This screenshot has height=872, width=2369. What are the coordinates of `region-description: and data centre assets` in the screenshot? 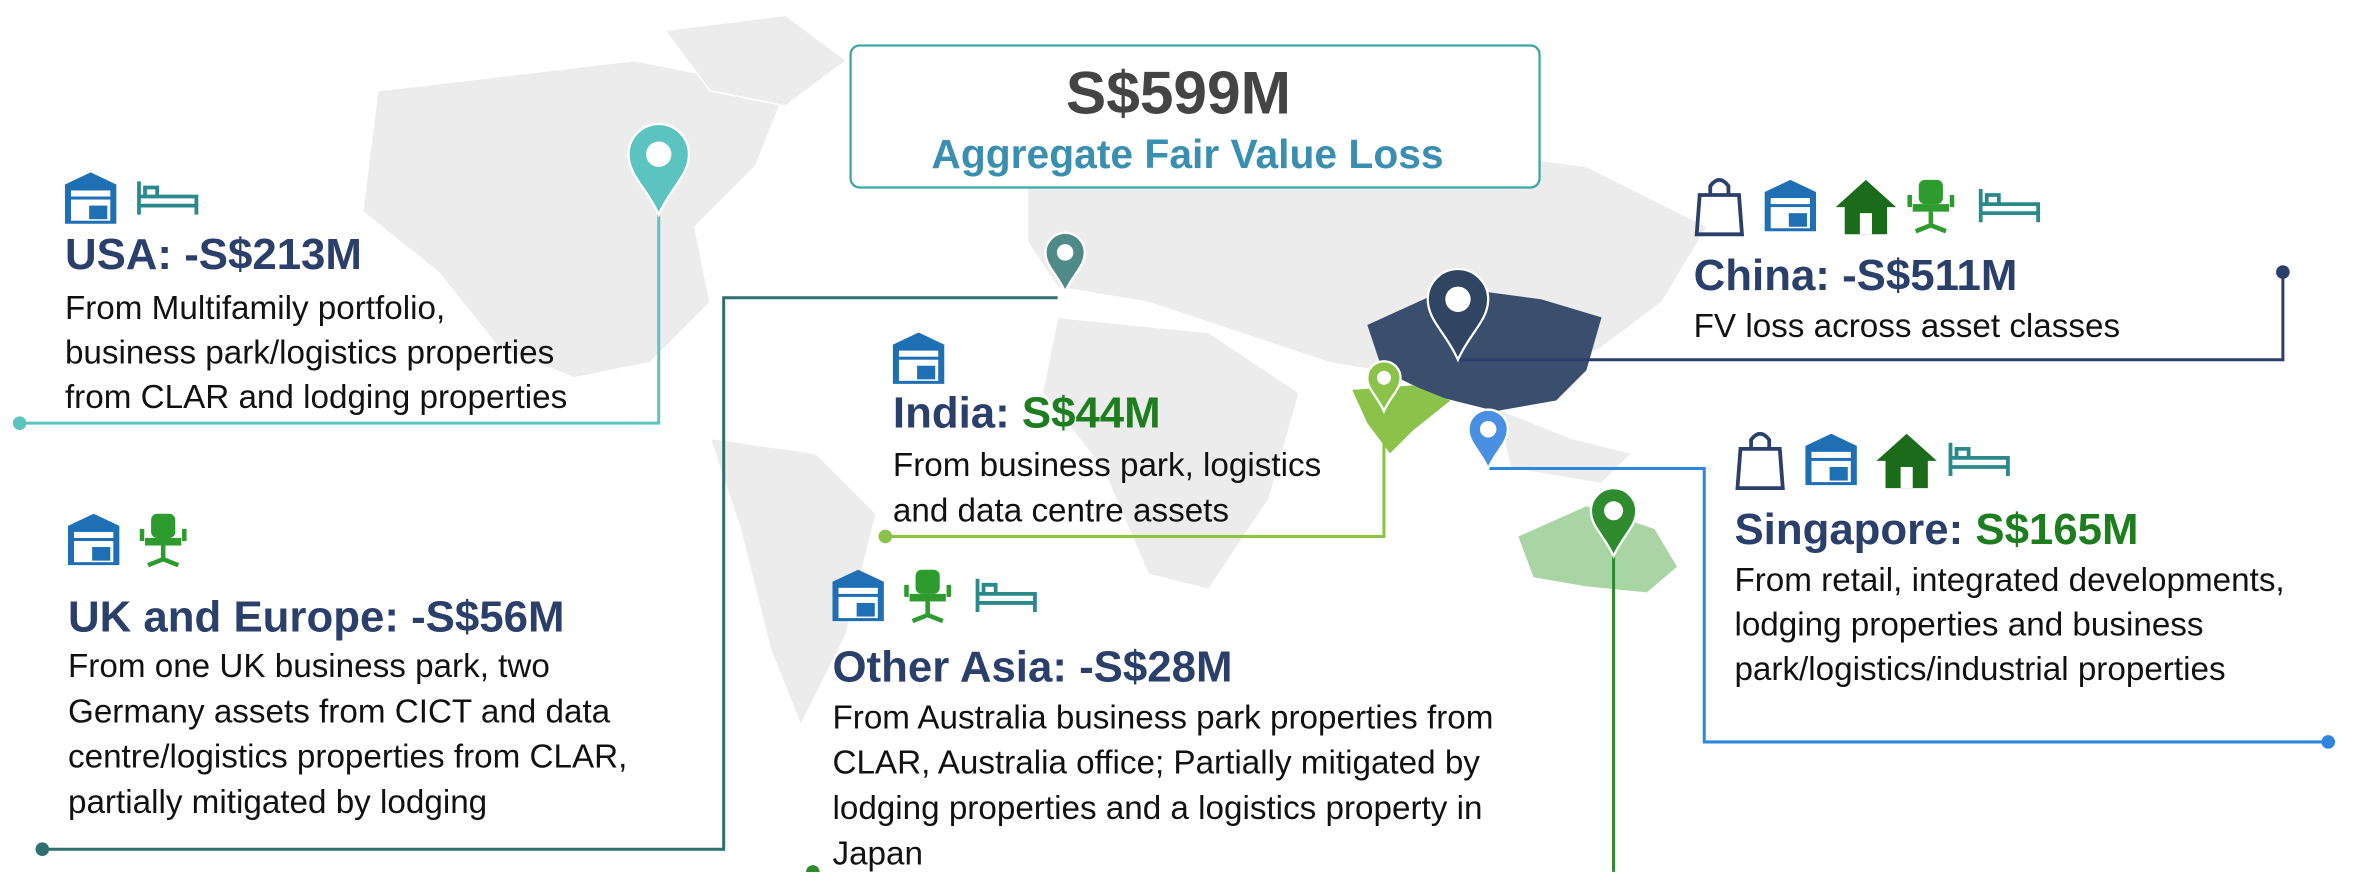 It's located at (1061, 510).